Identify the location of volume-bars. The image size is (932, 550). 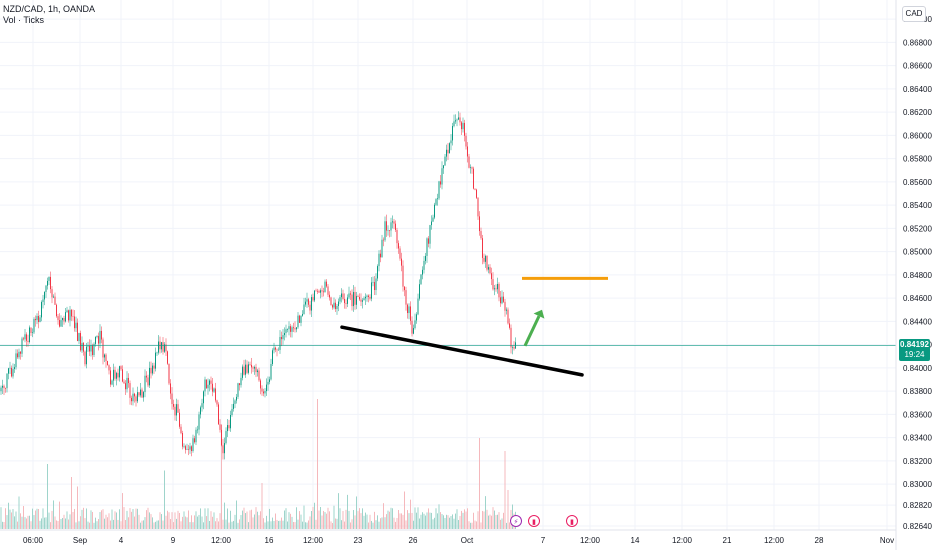
(258, 464).